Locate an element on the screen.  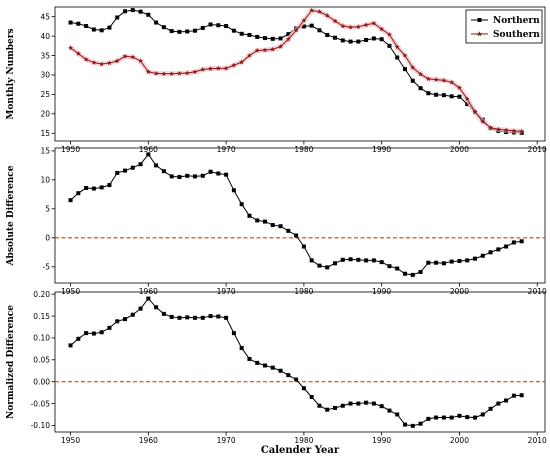
y-tick-label: 15 is located at coordinates (45, 133).